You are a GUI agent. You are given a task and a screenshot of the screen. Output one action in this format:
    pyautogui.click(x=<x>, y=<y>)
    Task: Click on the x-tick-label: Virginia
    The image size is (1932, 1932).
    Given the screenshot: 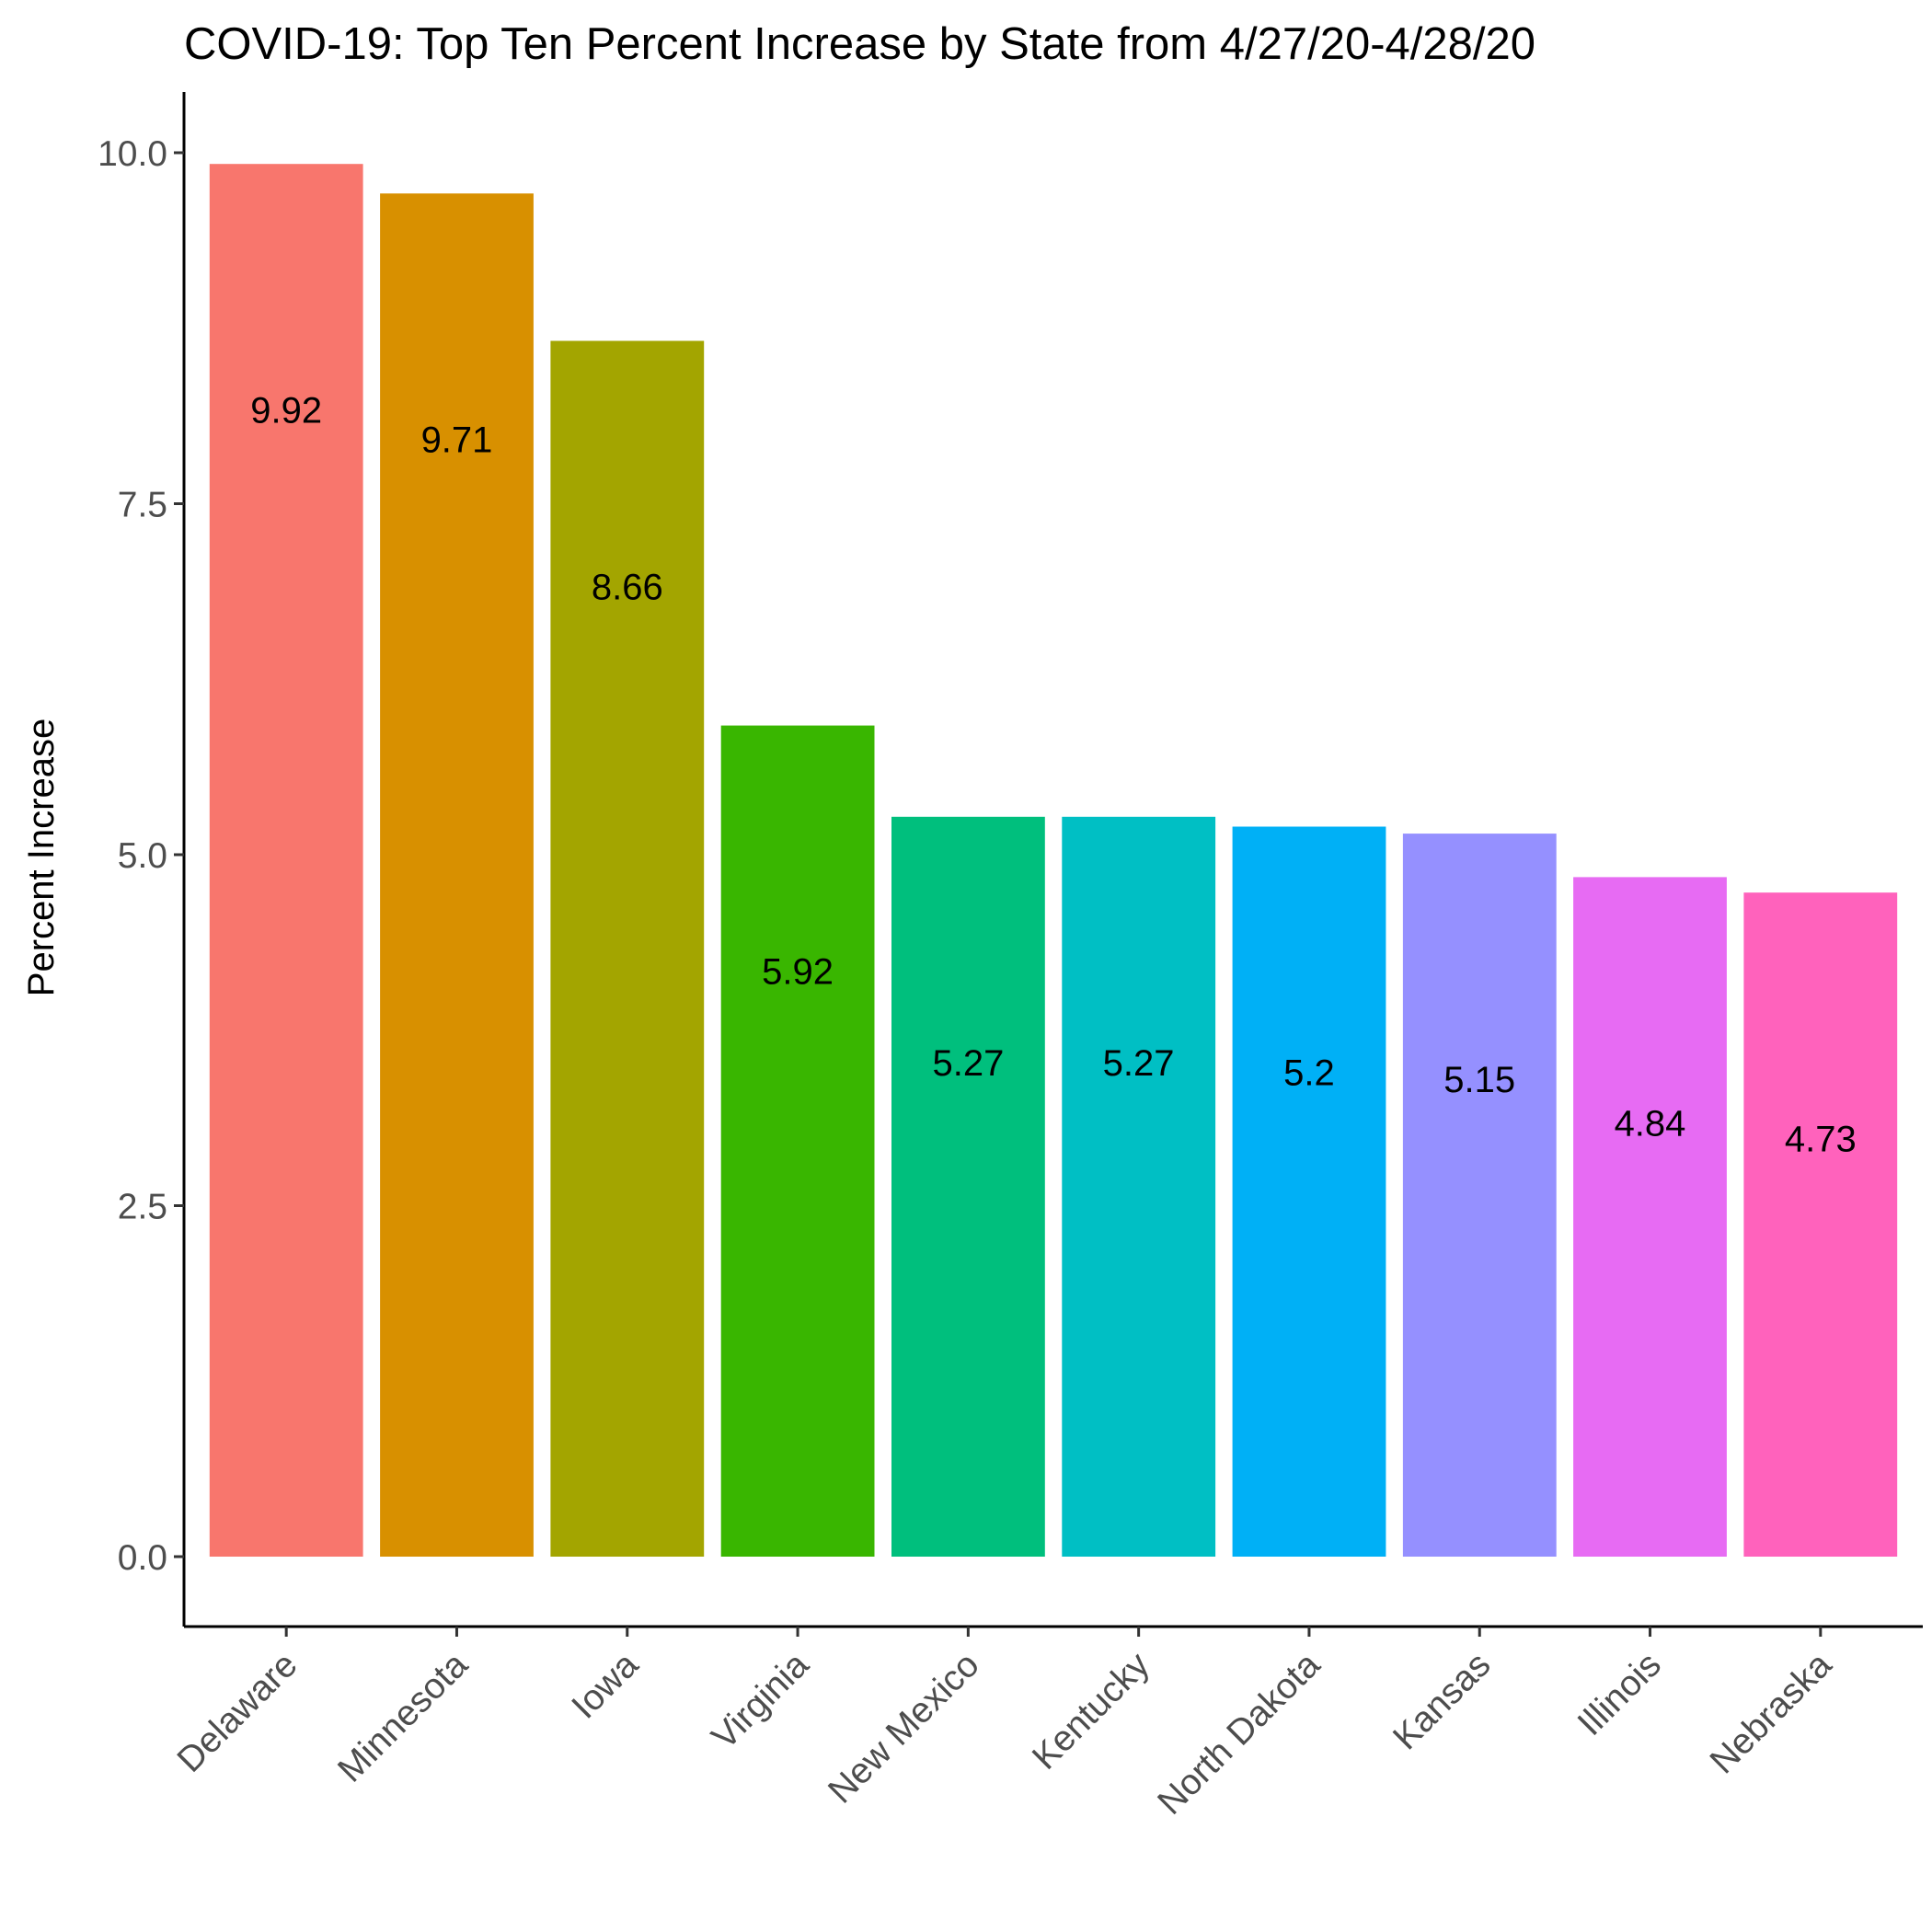 What is the action you would take?
    pyautogui.click(x=761, y=1701)
    